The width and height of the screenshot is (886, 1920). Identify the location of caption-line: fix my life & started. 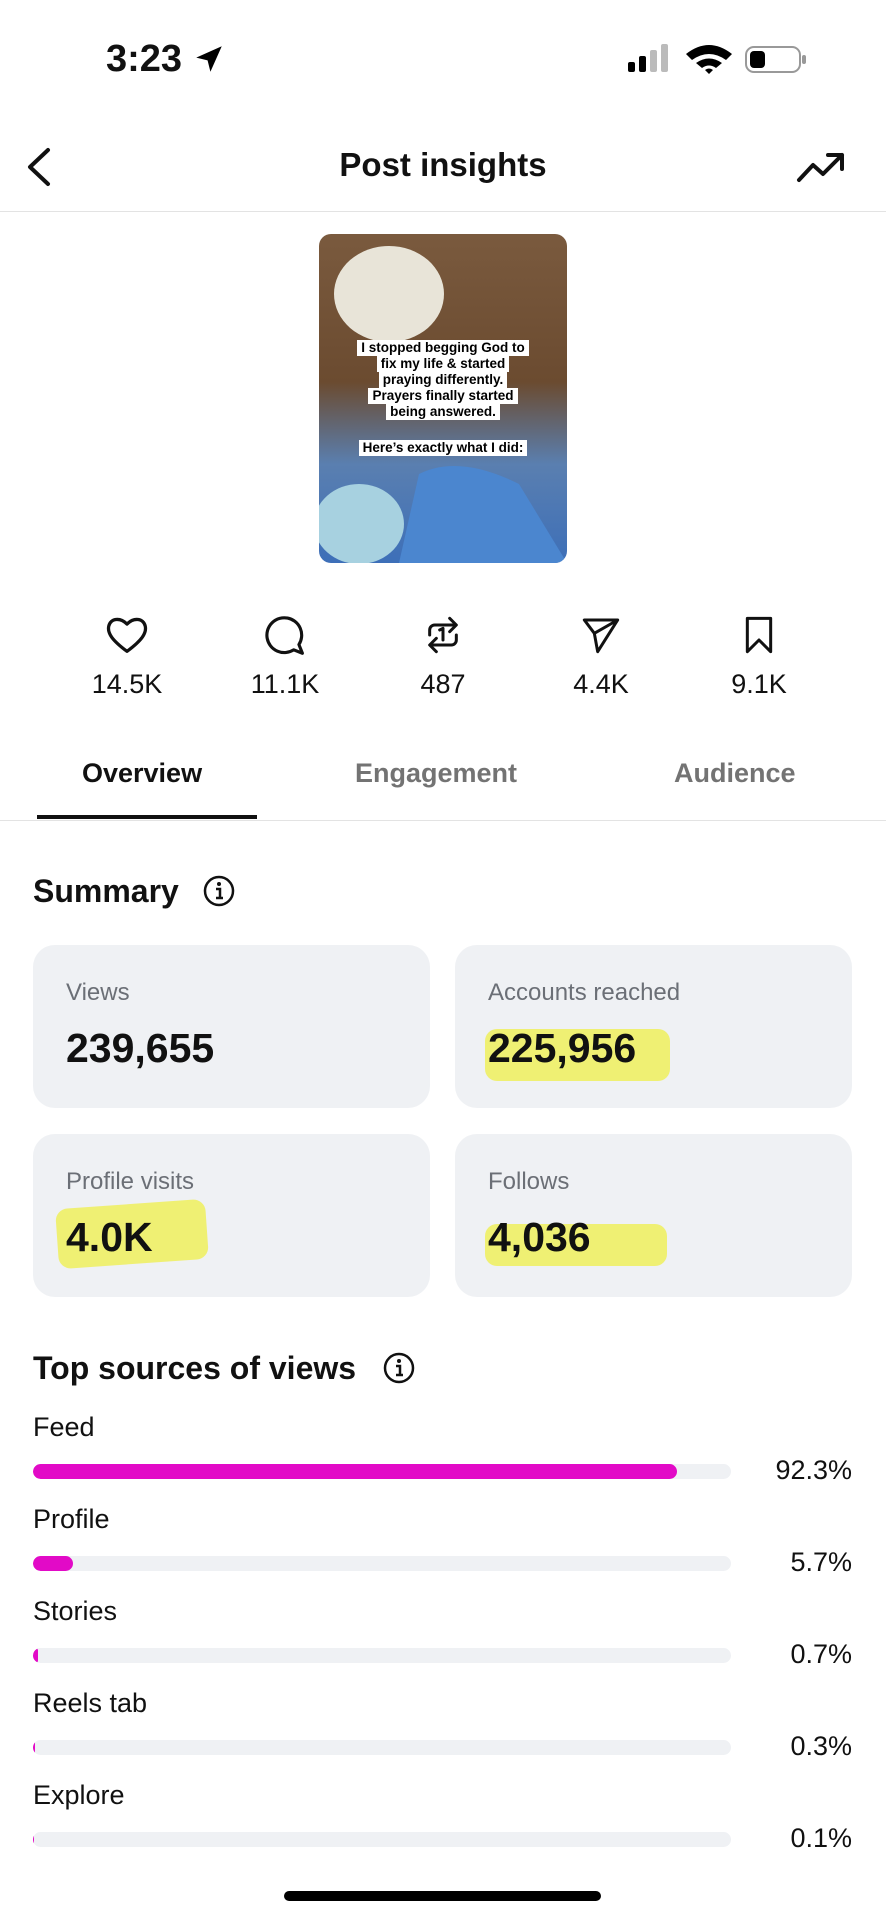
(443, 364).